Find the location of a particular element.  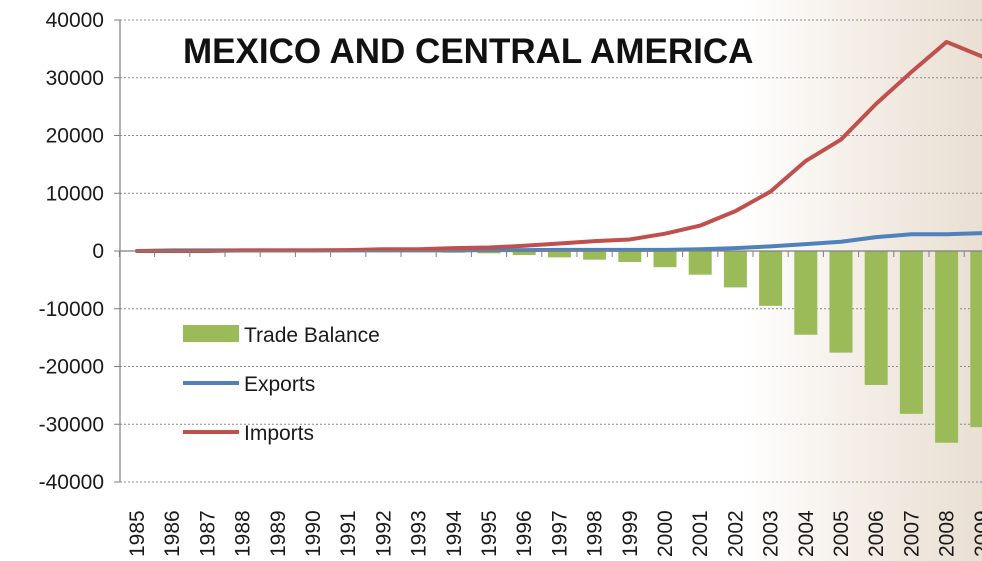

legend: Trade Balance Exports Imports is located at coordinates (281, 384).